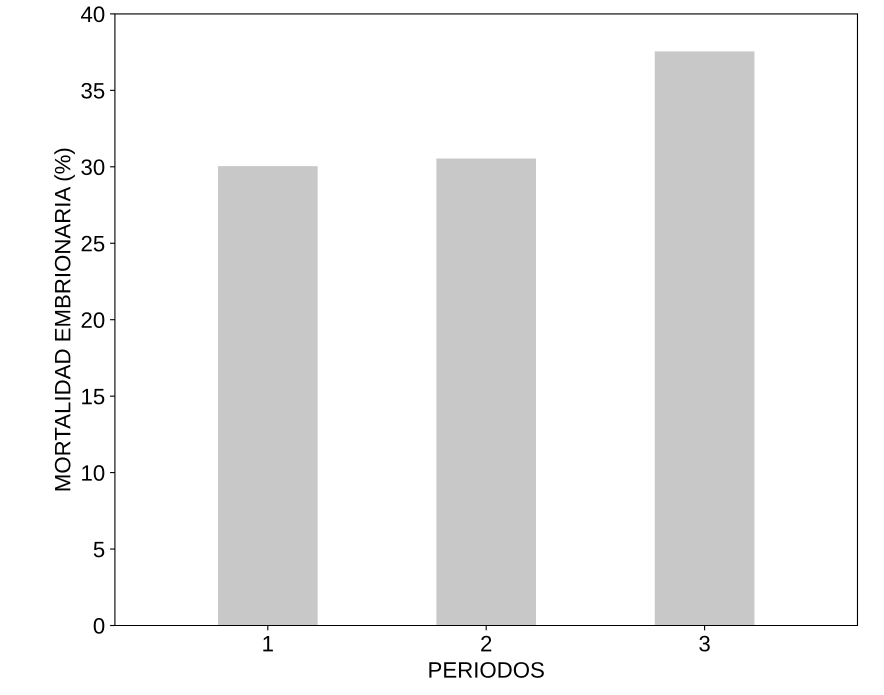 This screenshot has width=884, height=695. Describe the element at coordinates (99, 550) in the screenshot. I see `y-tick-label: 5` at that location.